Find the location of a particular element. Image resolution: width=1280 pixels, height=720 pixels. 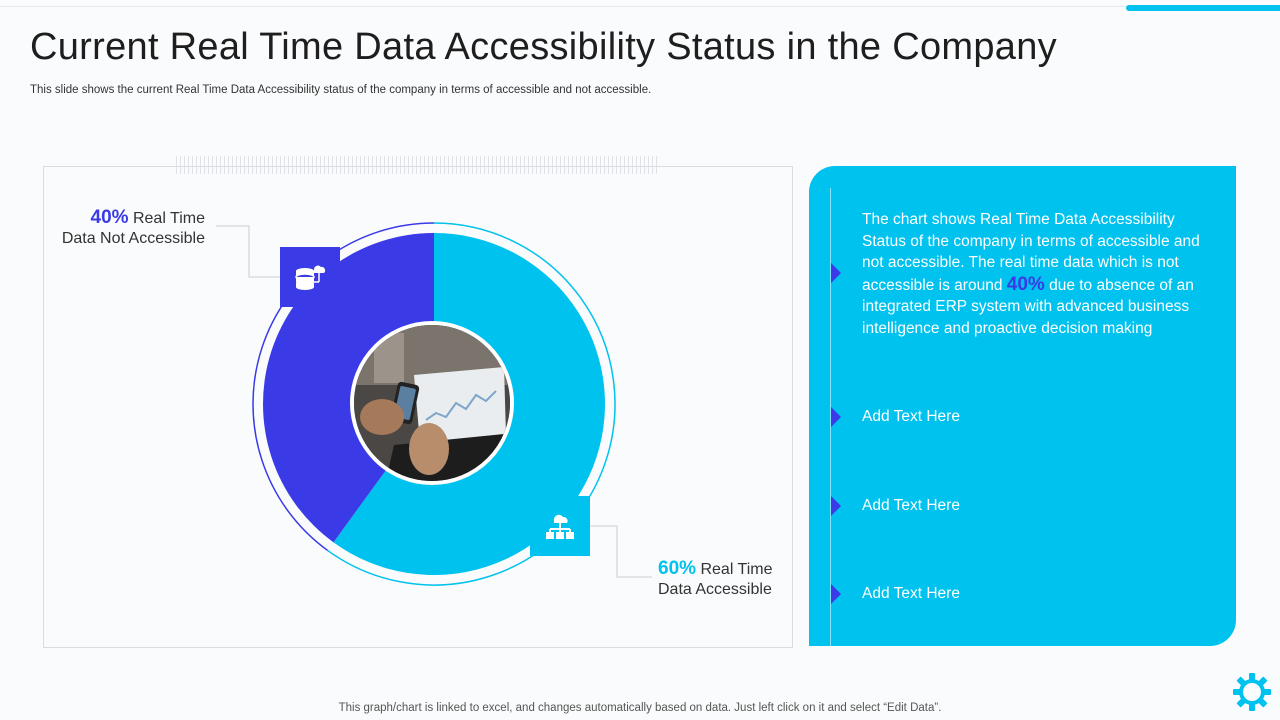

ring-arc-not-accessible is located at coordinates (343, 387).